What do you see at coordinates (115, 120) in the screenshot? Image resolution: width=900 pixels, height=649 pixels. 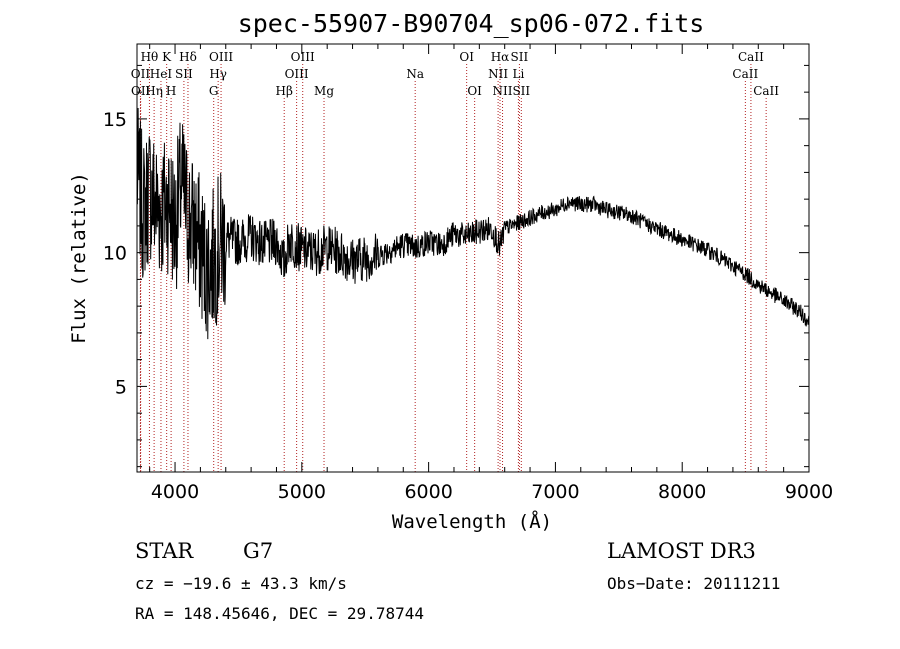 I see `y-tick-label: 15` at bounding box center [115, 120].